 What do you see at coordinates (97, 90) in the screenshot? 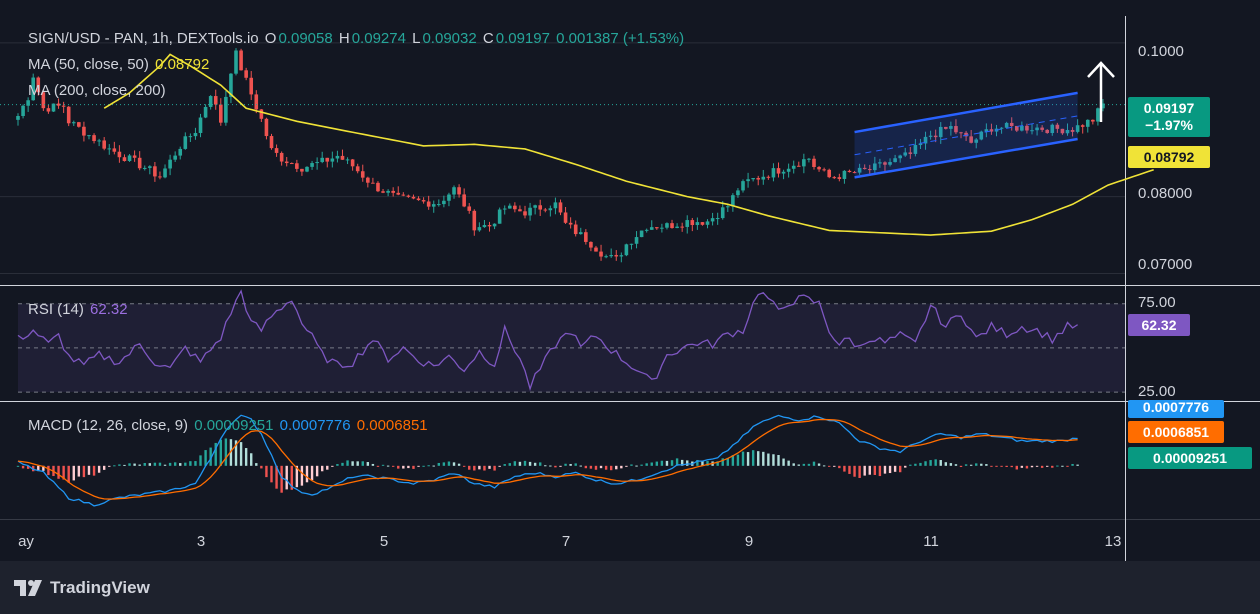
I see `ma200-legend: MA (200, close, 200)` at bounding box center [97, 90].